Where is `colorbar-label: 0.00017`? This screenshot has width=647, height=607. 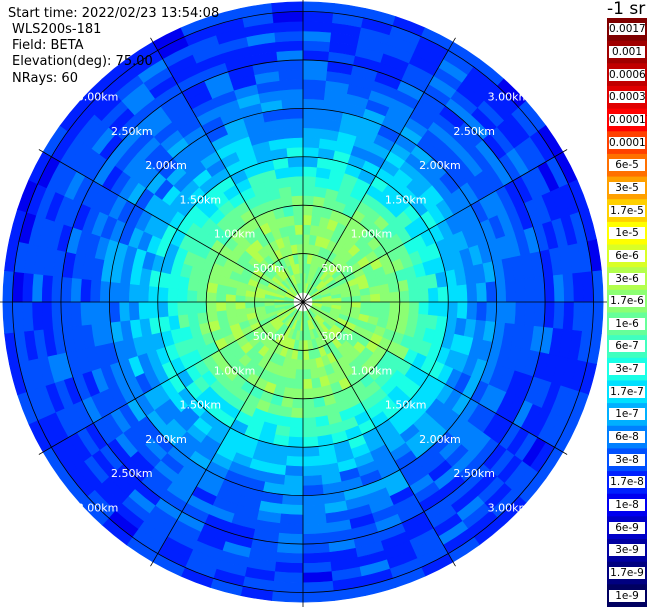
colorbar-label: 0.00017 is located at coordinates (628, 119).